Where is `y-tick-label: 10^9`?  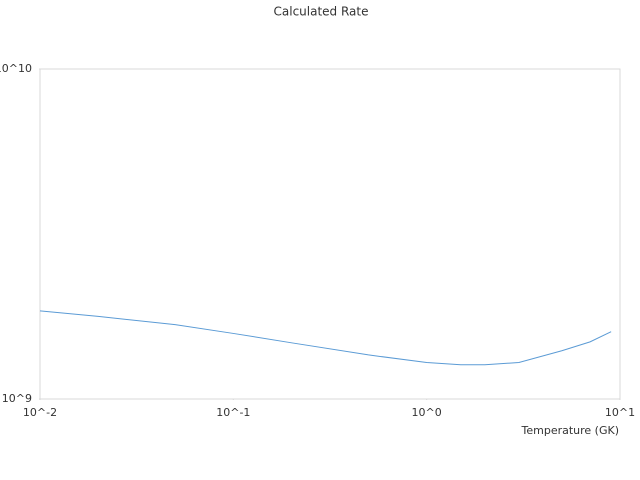
y-tick-label: 10^9 is located at coordinates (17, 398).